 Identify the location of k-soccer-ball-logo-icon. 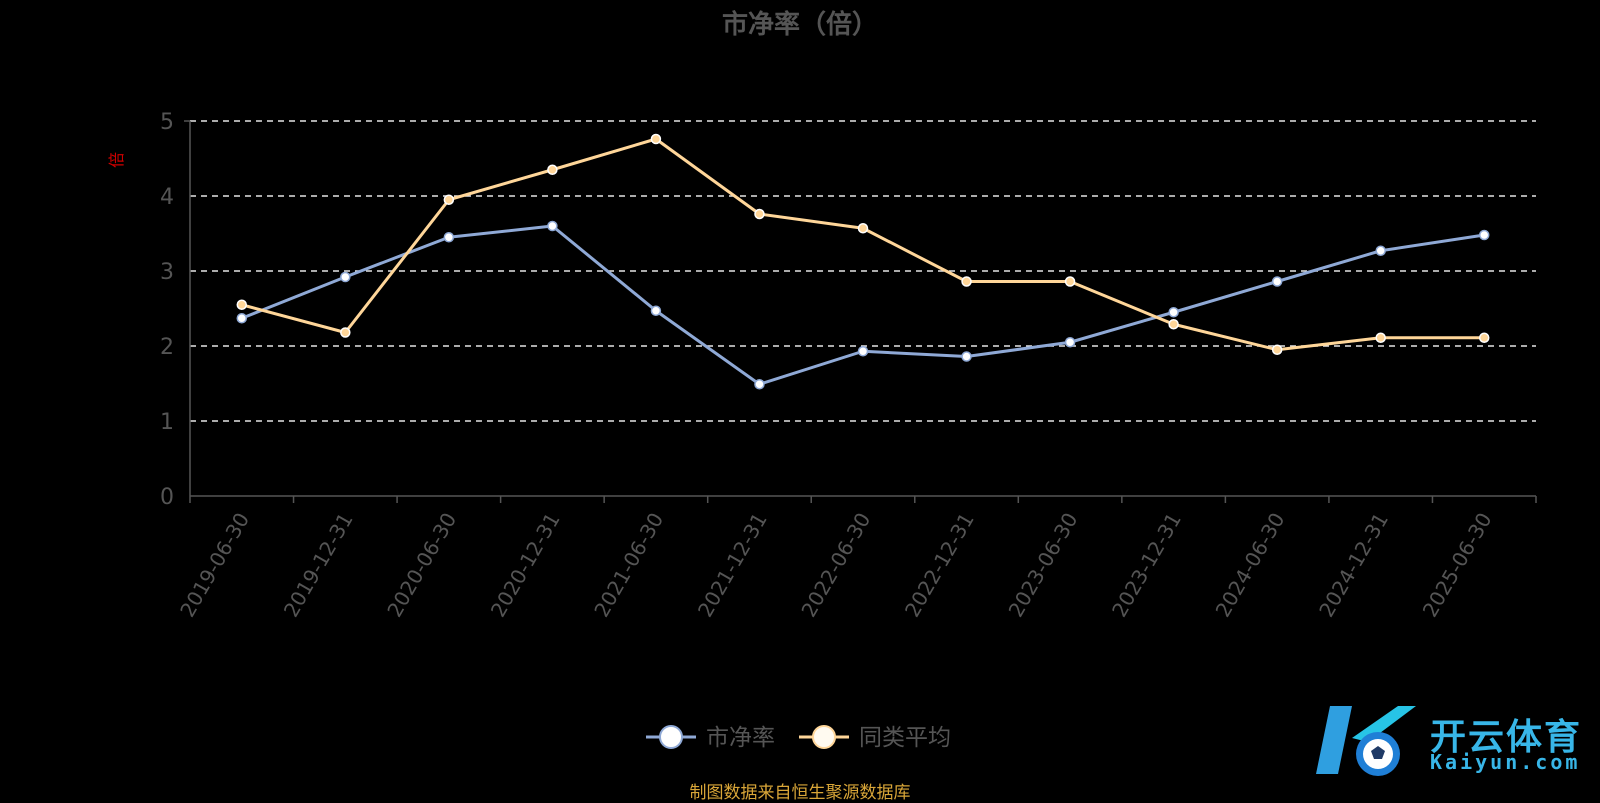
(1366, 741).